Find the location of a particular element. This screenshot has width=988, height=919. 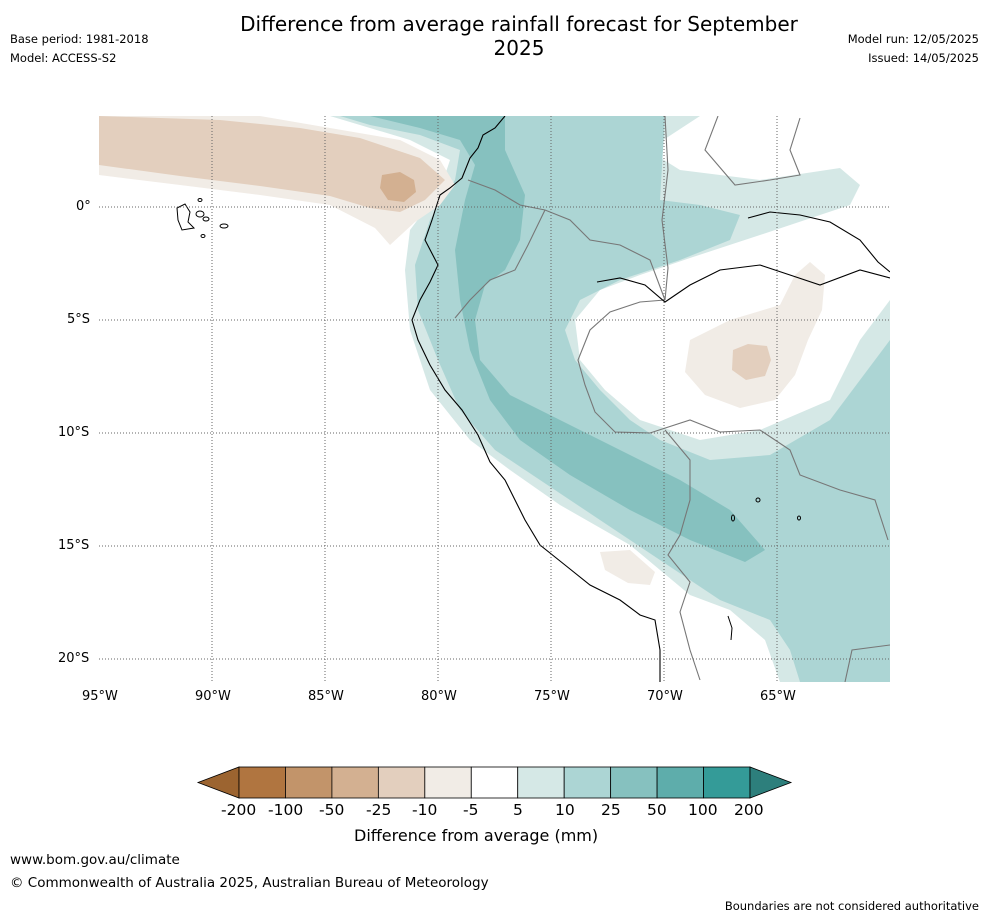

lon-label-95w: 95°W is located at coordinates (100, 696).